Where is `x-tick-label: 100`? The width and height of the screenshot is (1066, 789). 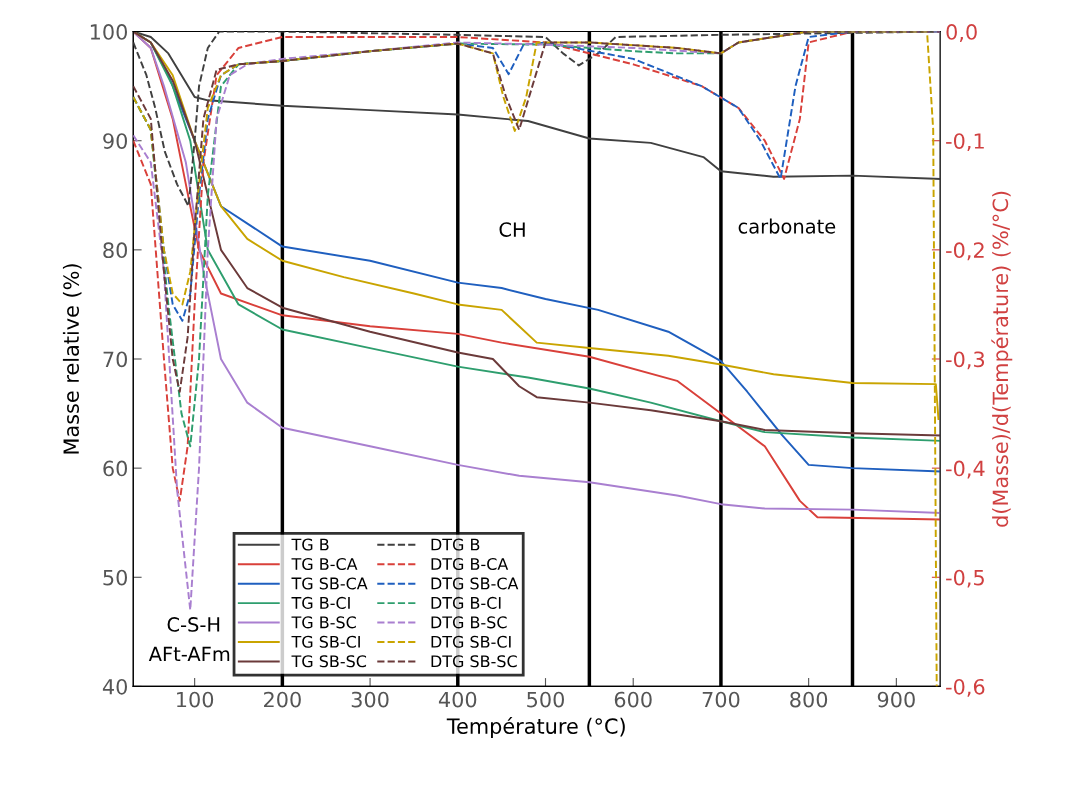 x-tick-label: 100 is located at coordinates (195, 699).